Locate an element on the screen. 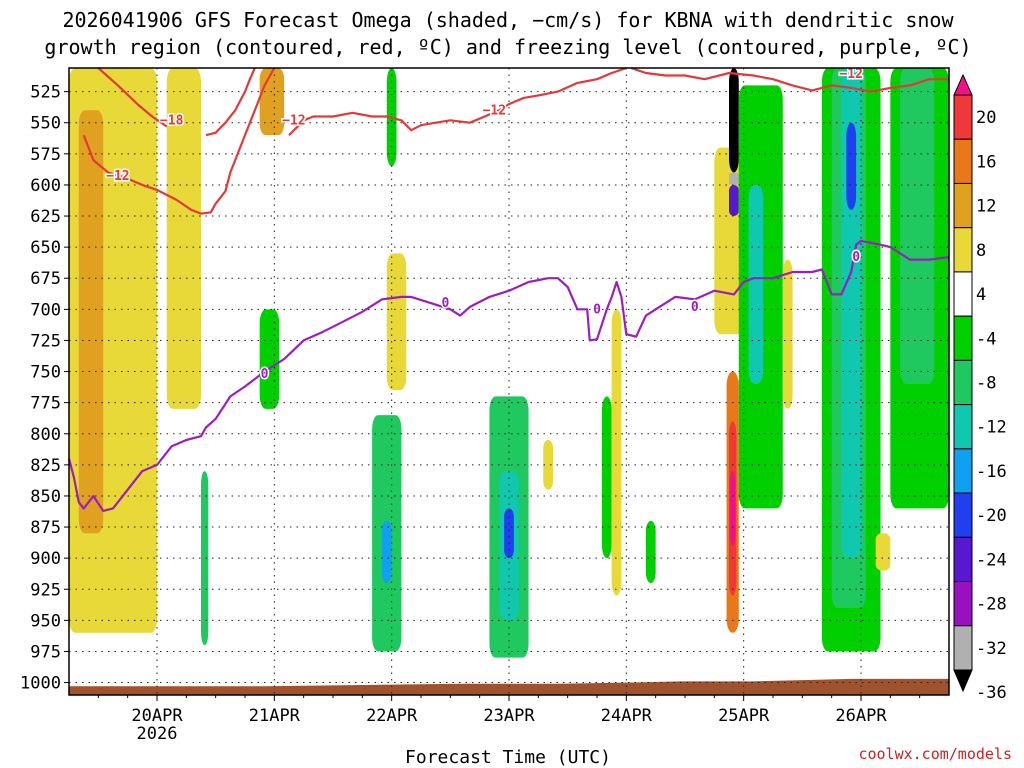 The height and width of the screenshot is (768, 1024). colorbar-label: -24 is located at coordinates (991, 560).